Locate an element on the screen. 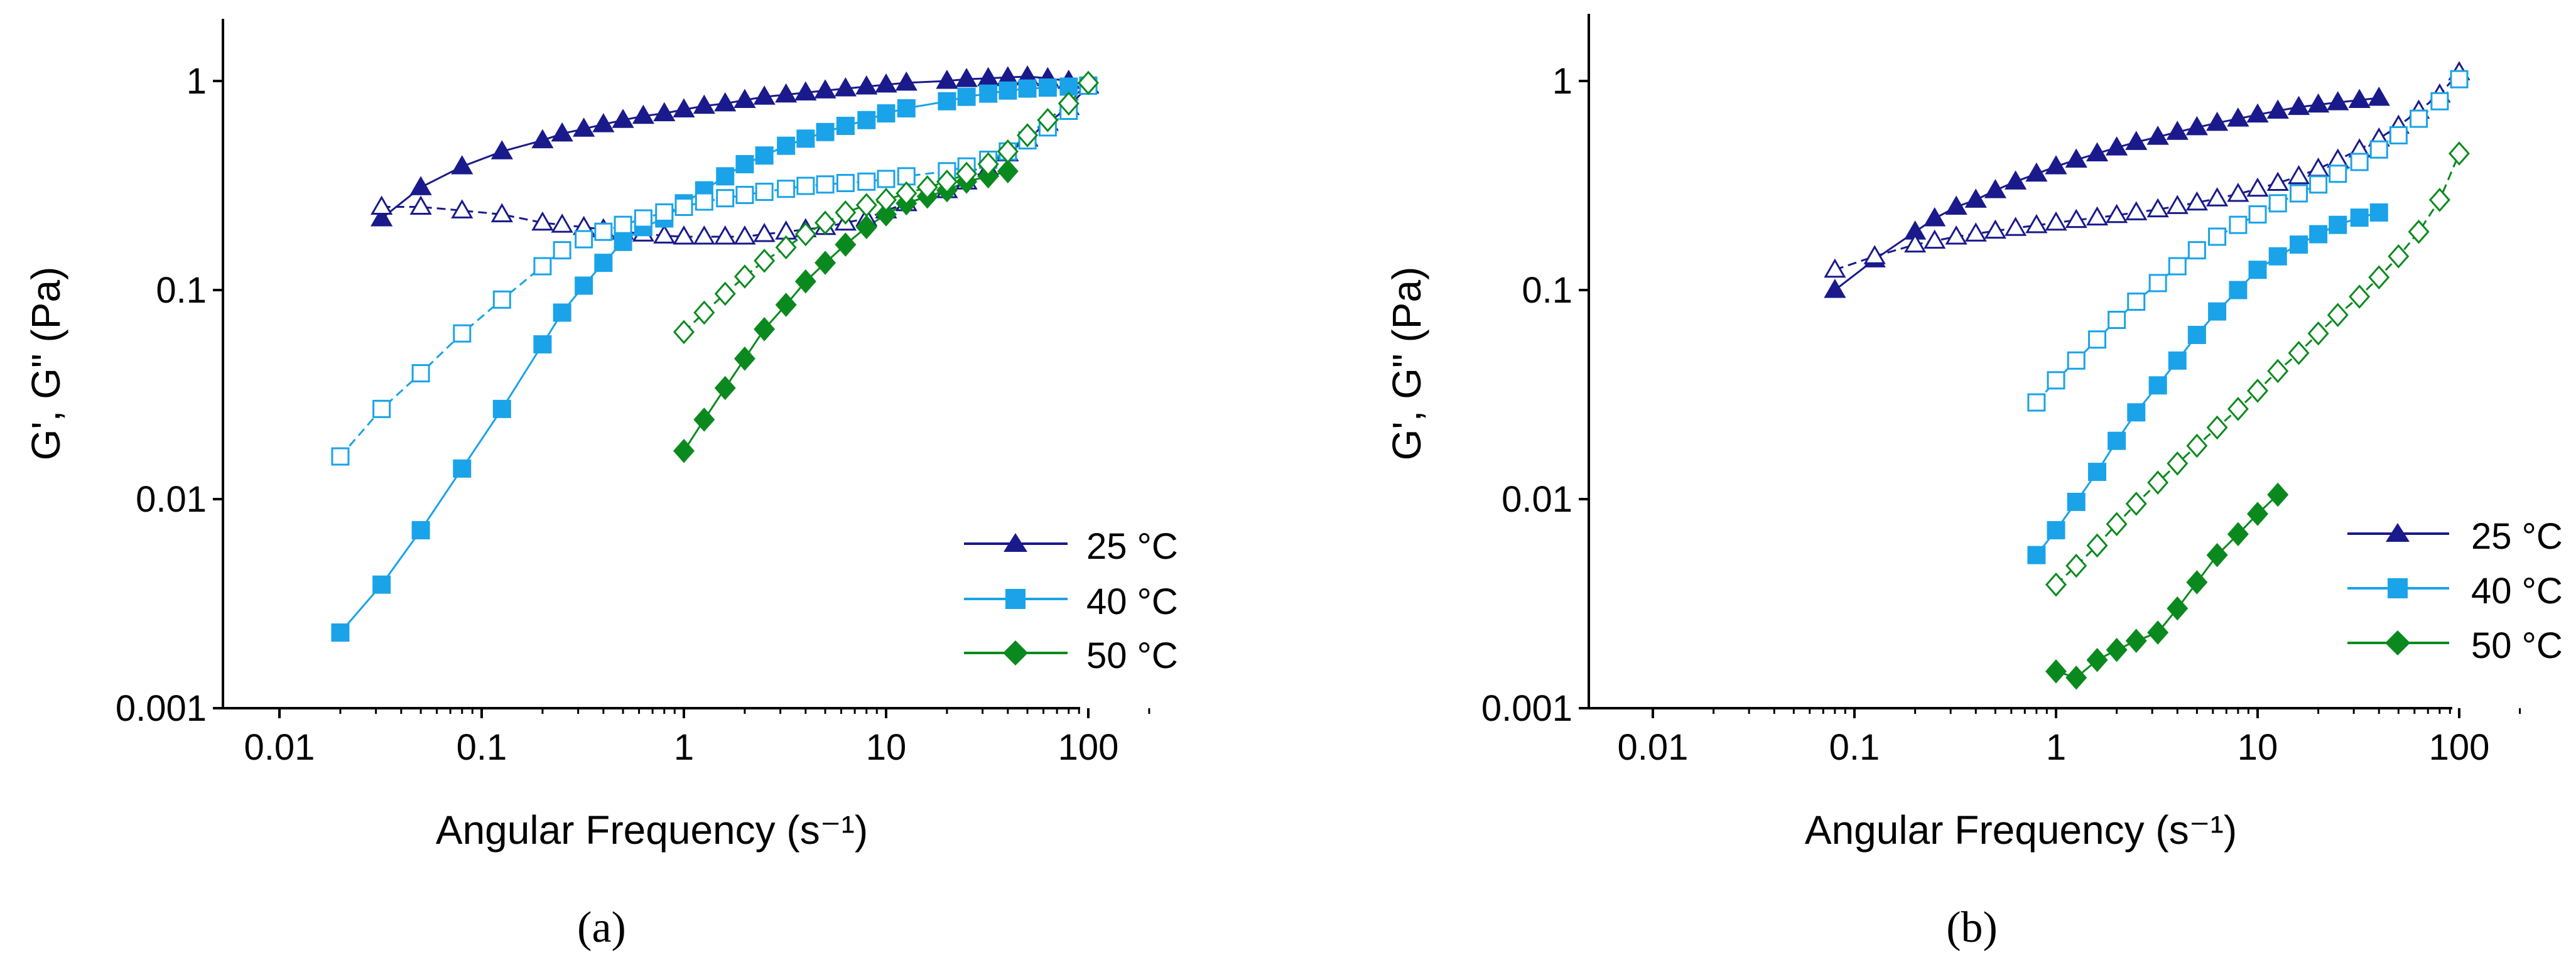 The image size is (2576, 970). legend-label-50c: 50 °C is located at coordinates (1132, 655).